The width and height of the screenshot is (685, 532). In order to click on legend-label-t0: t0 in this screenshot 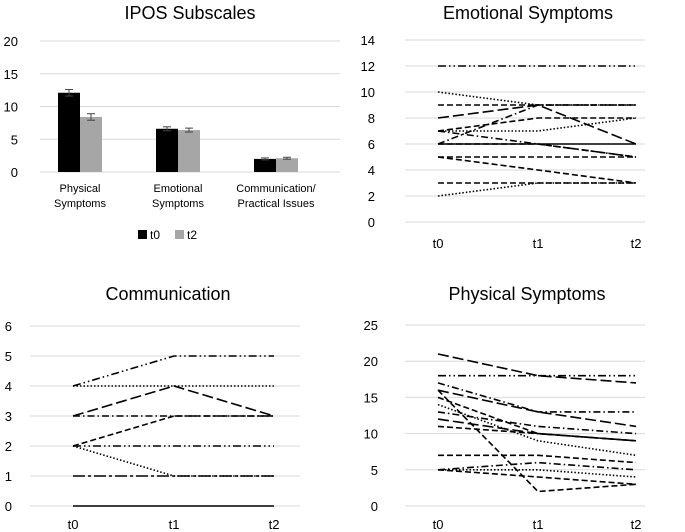, I will do `click(155, 235)`.